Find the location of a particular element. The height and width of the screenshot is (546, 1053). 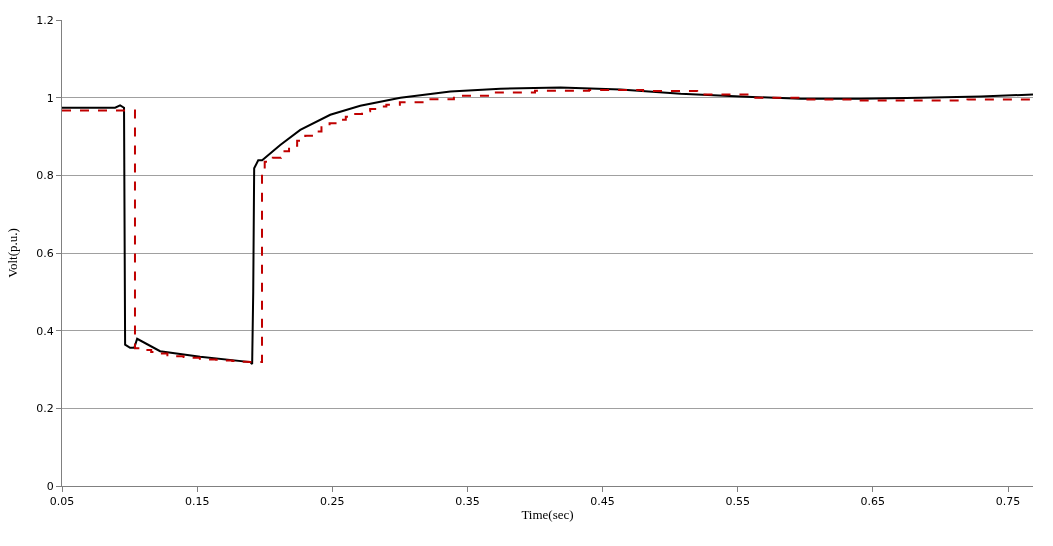

y-tick-label: 0.8 is located at coordinates (45, 176).